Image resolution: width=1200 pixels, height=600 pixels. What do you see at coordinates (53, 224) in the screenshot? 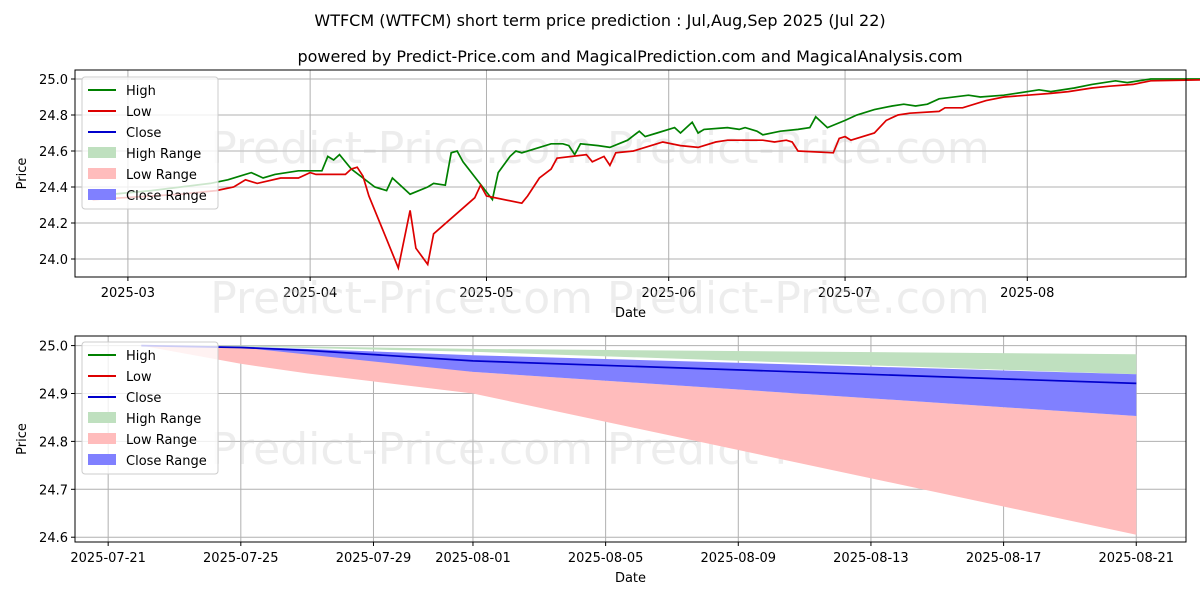
I see `y-tick-label: 24.2` at bounding box center [53, 224].